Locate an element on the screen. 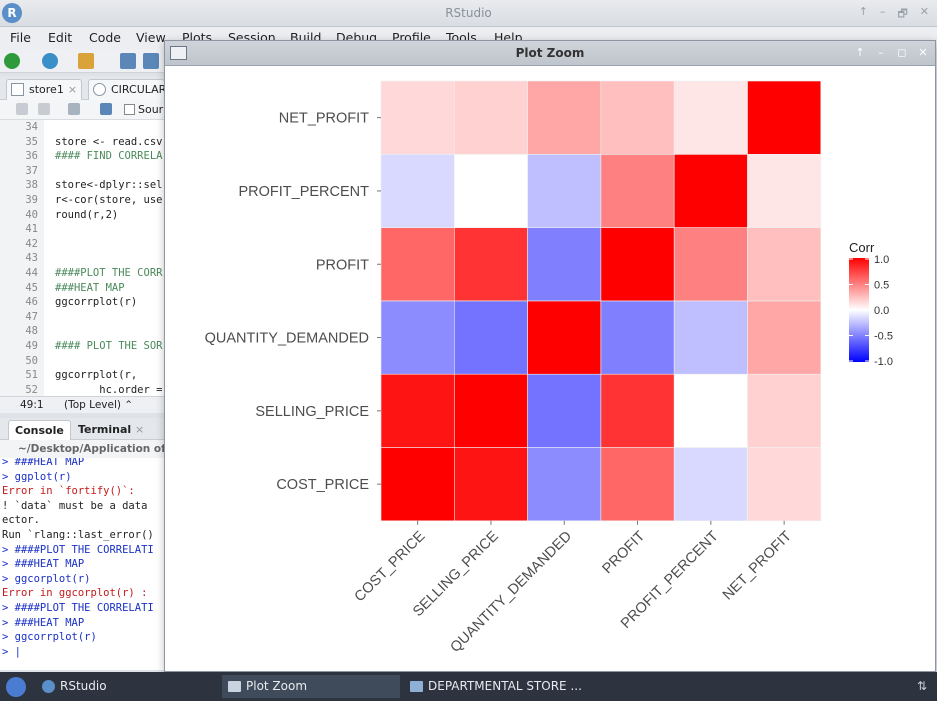 The height and width of the screenshot is (701, 937). code-text: #### FIND CORRELA is located at coordinates (109, 156).